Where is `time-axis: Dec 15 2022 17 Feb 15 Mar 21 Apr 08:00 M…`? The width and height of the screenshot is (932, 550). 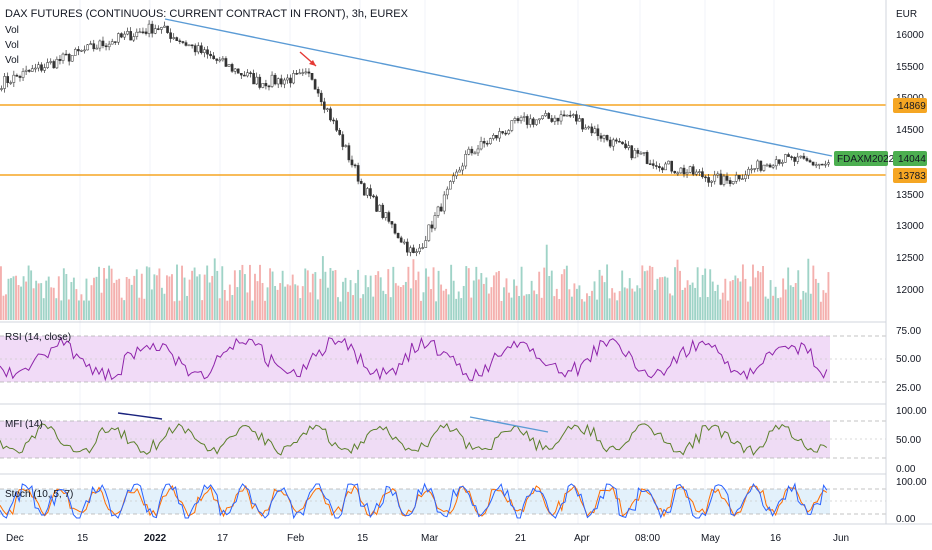 time-axis: Dec 15 2022 17 Feb 15 Mar 21 Apr 08:00 M… is located at coordinates (427, 538).